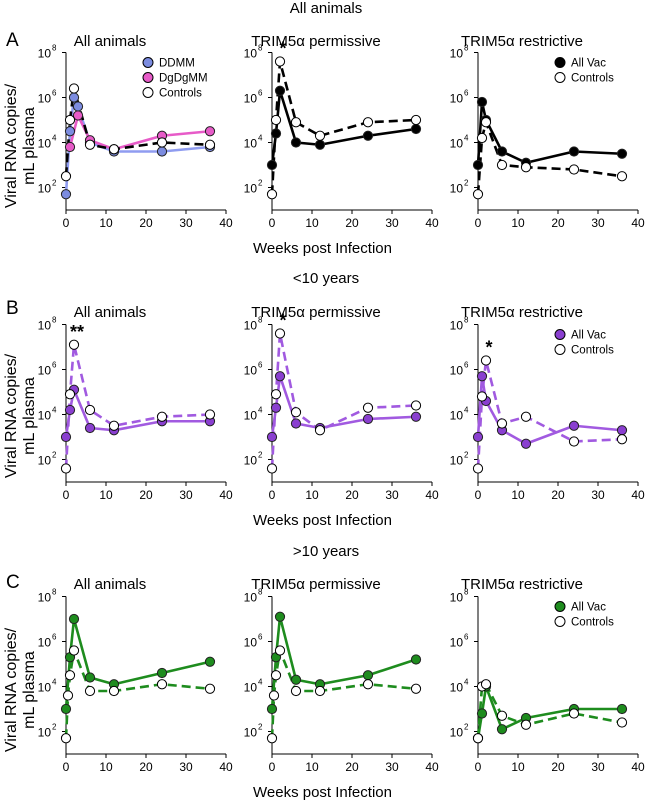  What do you see at coordinates (183, 79) in the screenshot?
I see `legend-label: DgDgMM` at bounding box center [183, 79].